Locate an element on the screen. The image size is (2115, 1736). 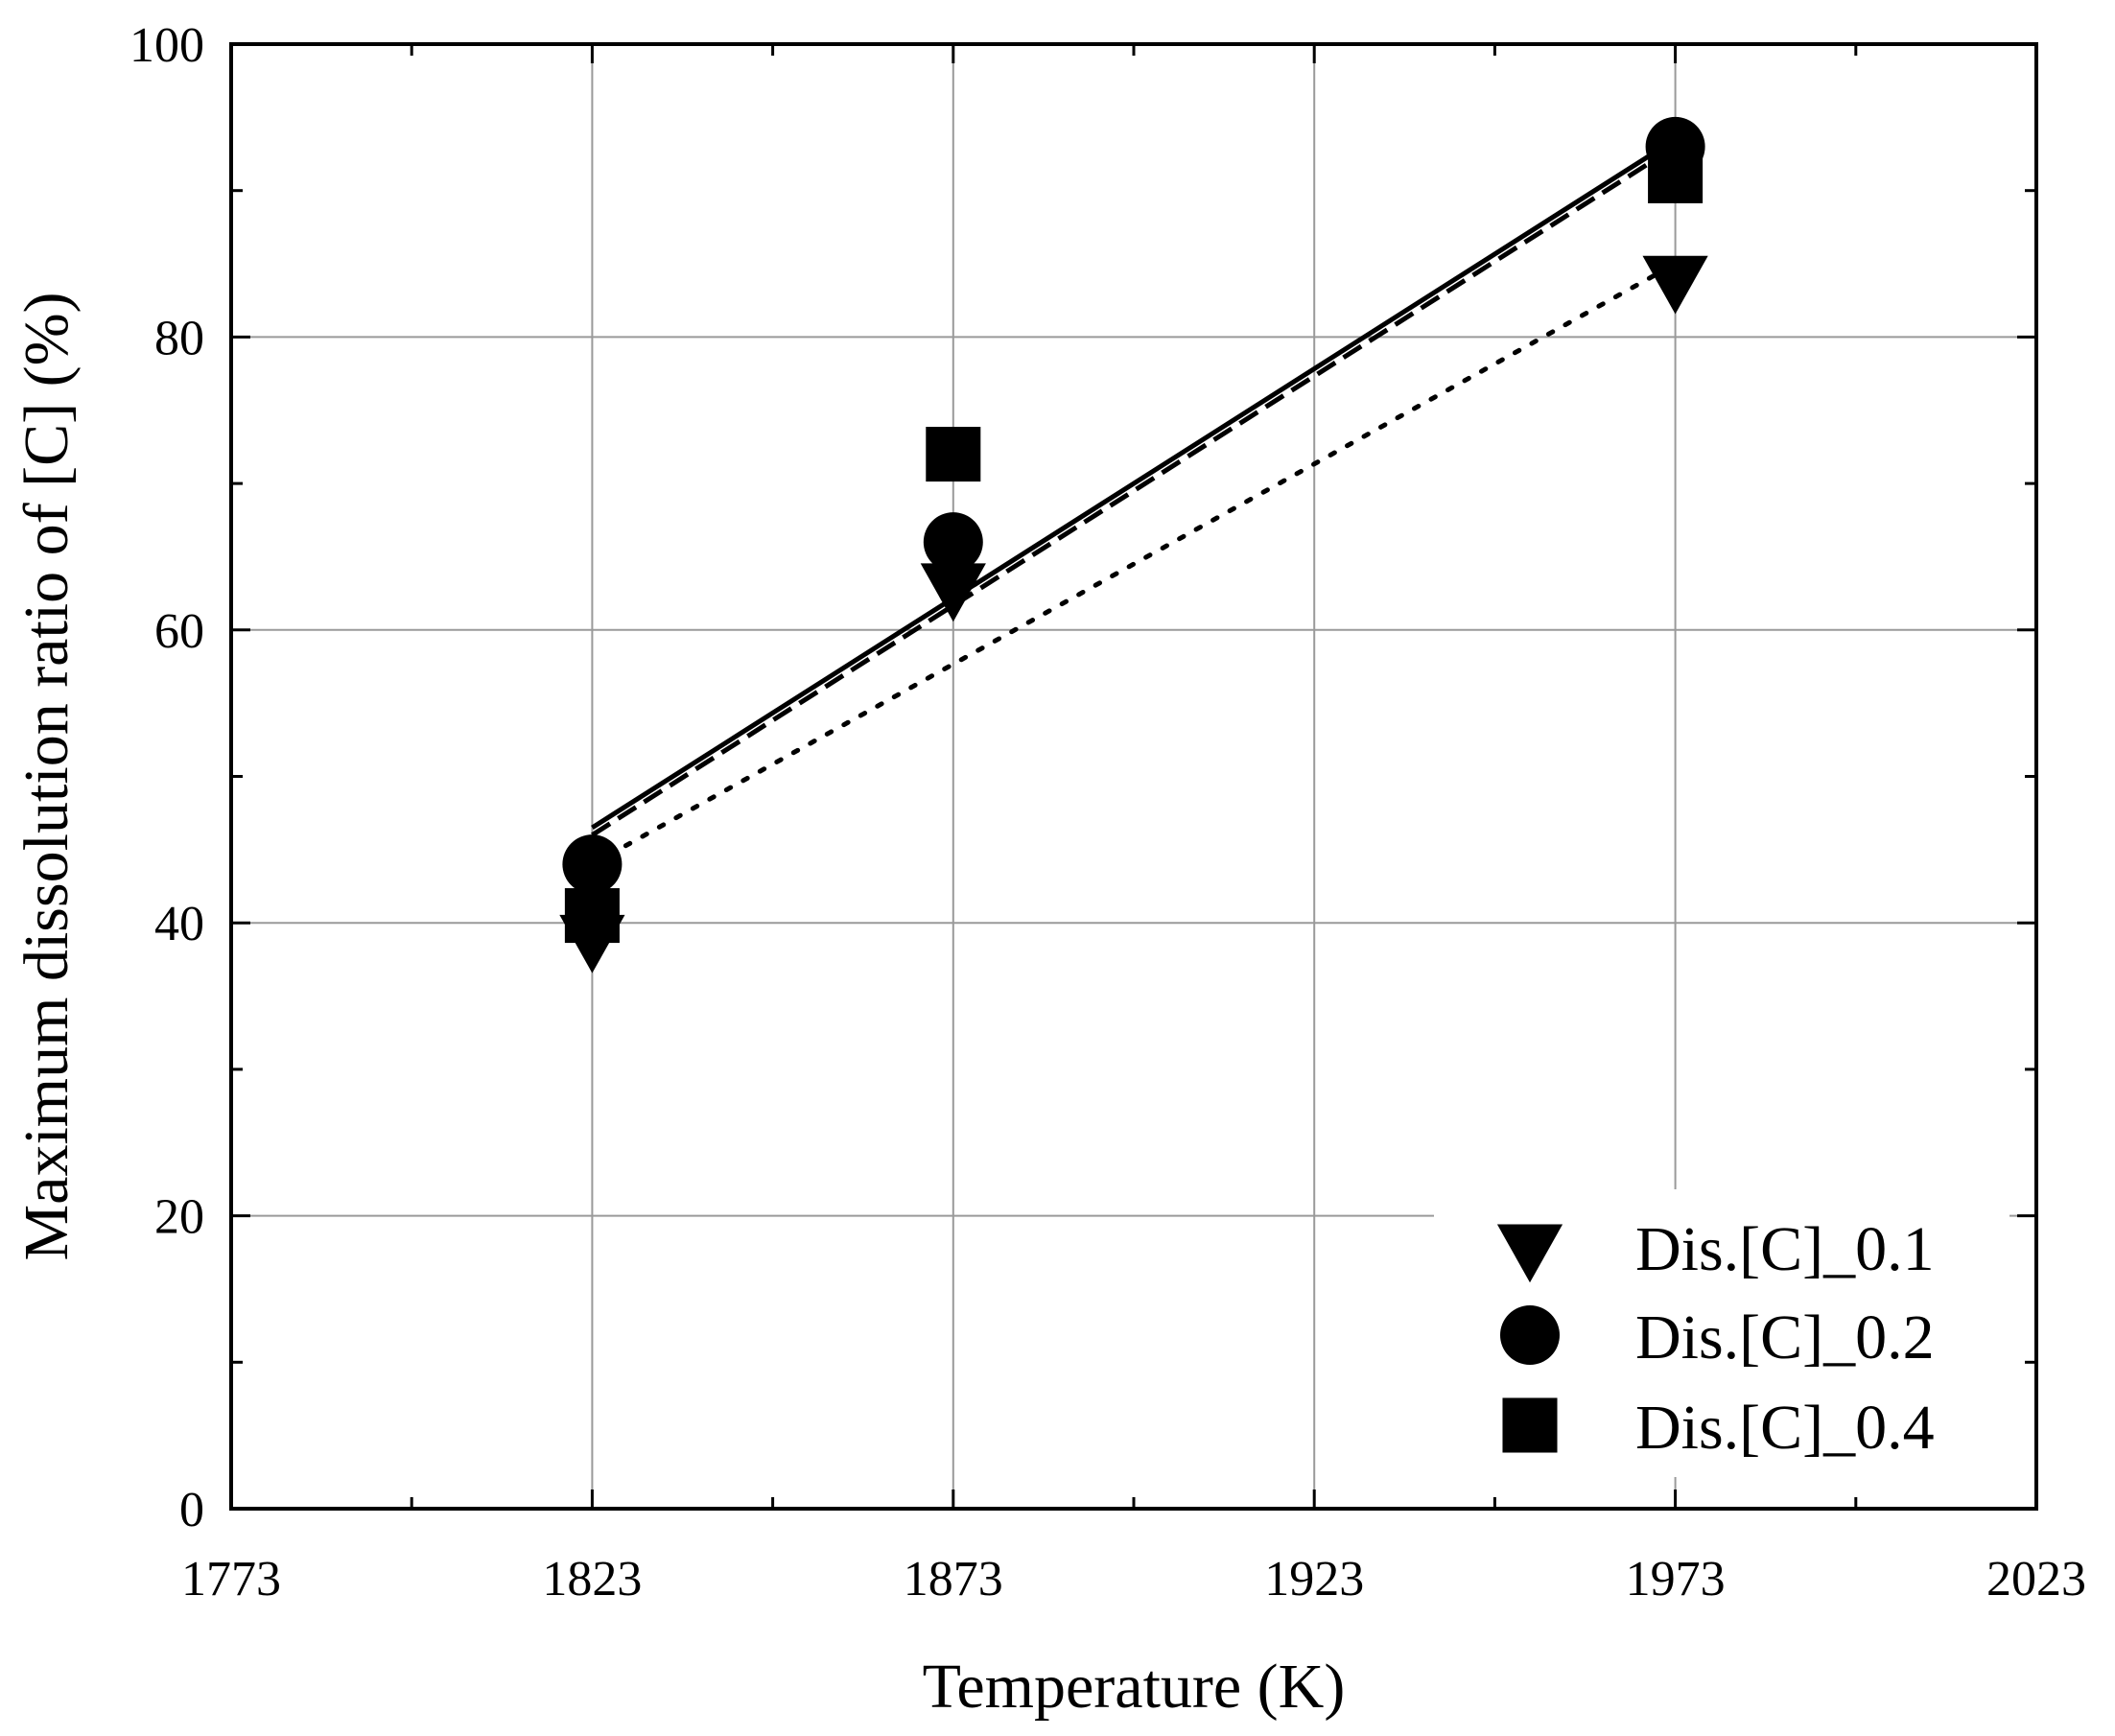
y-tick-label: 100 is located at coordinates (166, 45).